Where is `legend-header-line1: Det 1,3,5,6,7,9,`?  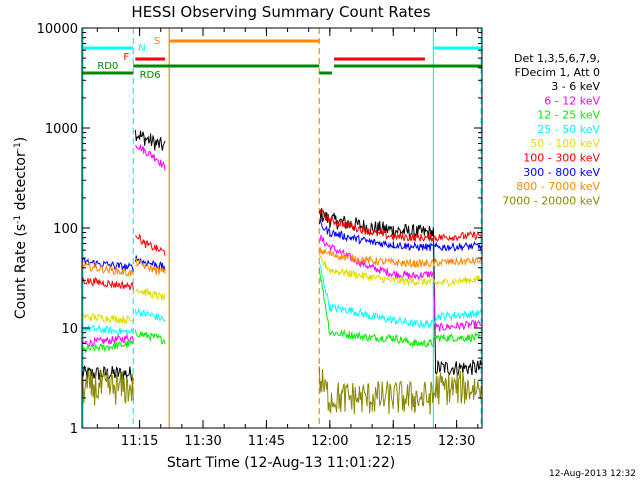 legend-header-line1: Det 1,3,5,6,7,9, is located at coordinates (557, 58).